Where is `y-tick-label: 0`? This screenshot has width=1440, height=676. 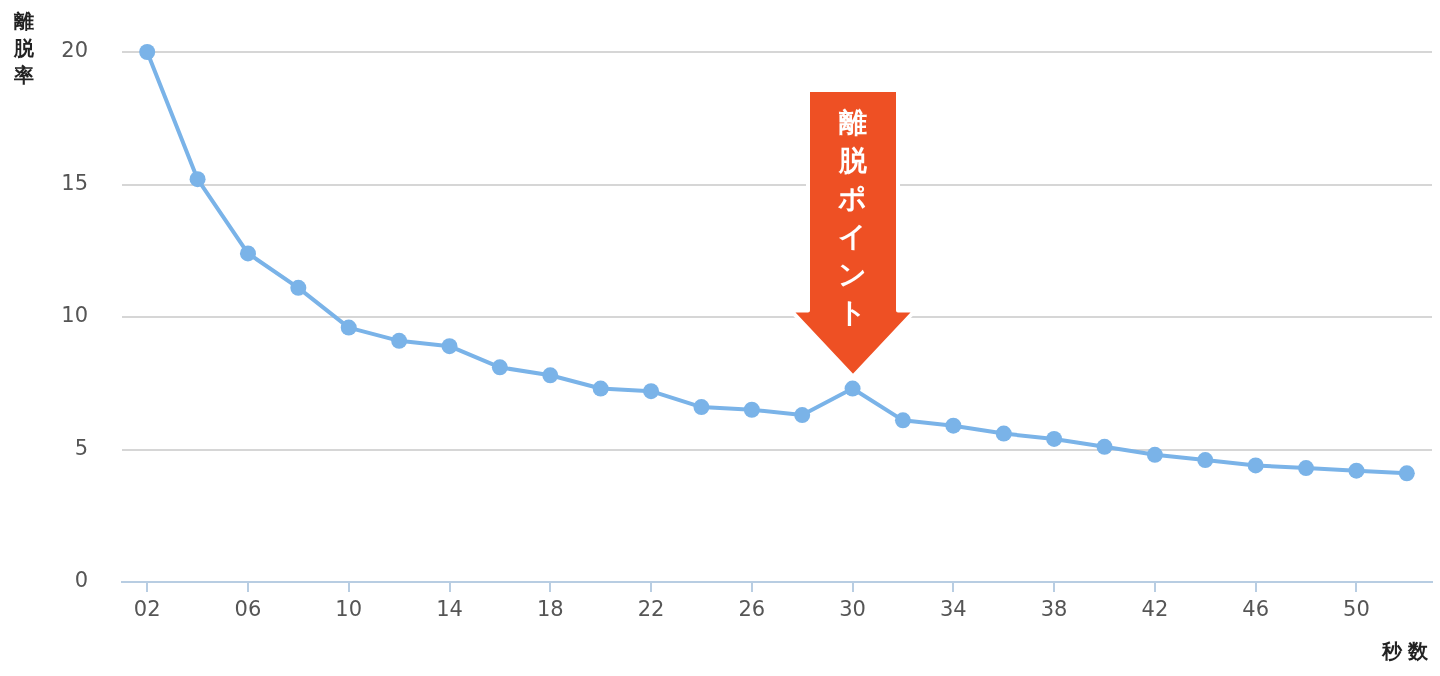 y-tick-label: 0 is located at coordinates (81, 580).